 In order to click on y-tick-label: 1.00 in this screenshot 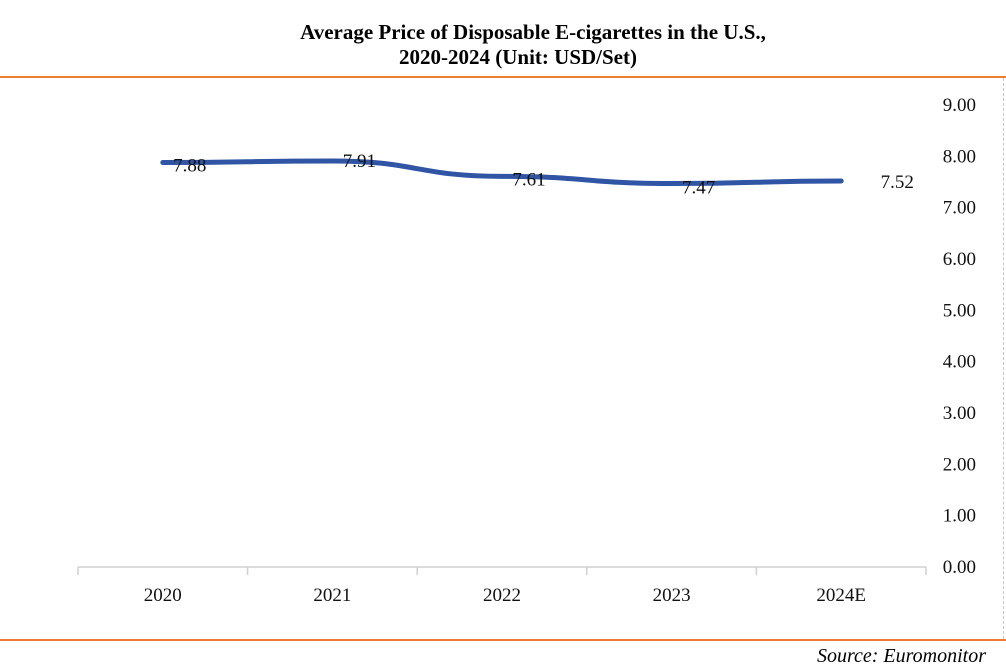, I will do `click(959, 516)`.